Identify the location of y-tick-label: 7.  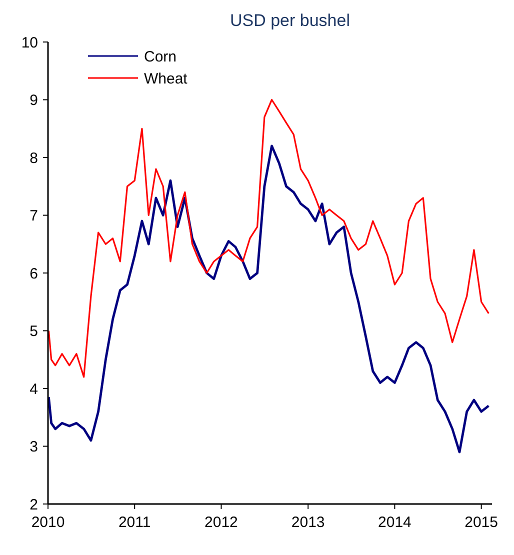
(34, 216).